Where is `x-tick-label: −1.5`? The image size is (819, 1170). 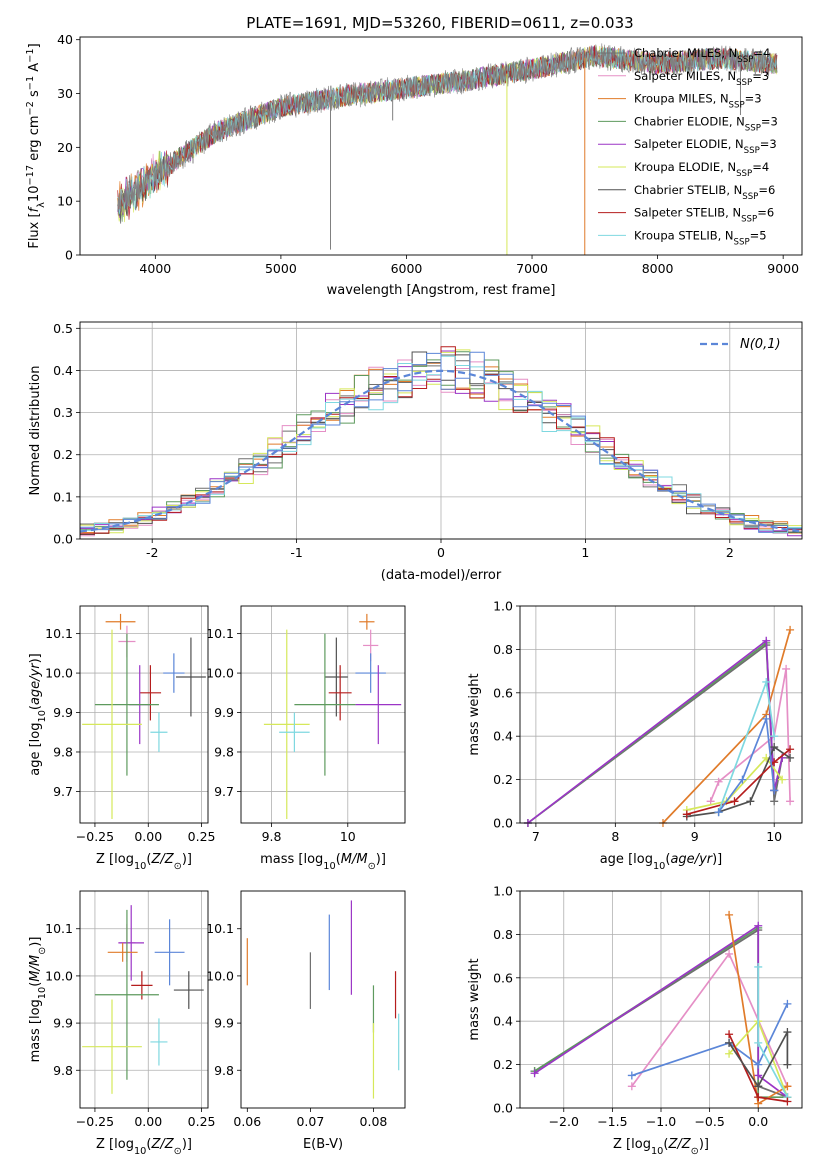
x-tick-label: −1.5 is located at coordinates (612, 1121).